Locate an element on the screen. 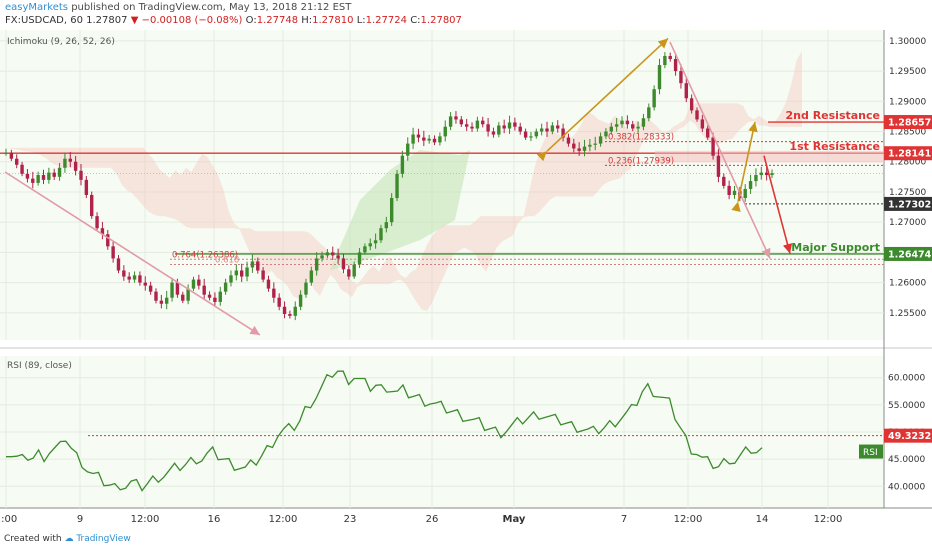  price-tick-label: 1.27000 is located at coordinates (907, 223).